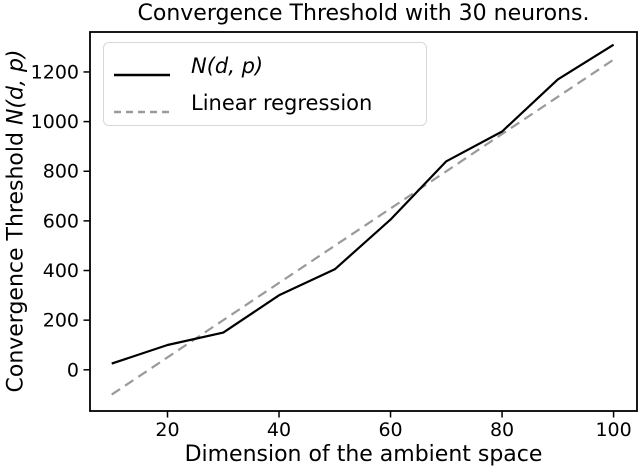 This screenshot has width=640, height=473. Describe the element at coordinates (167, 430) in the screenshot. I see `x-tick-label: 20` at that location.